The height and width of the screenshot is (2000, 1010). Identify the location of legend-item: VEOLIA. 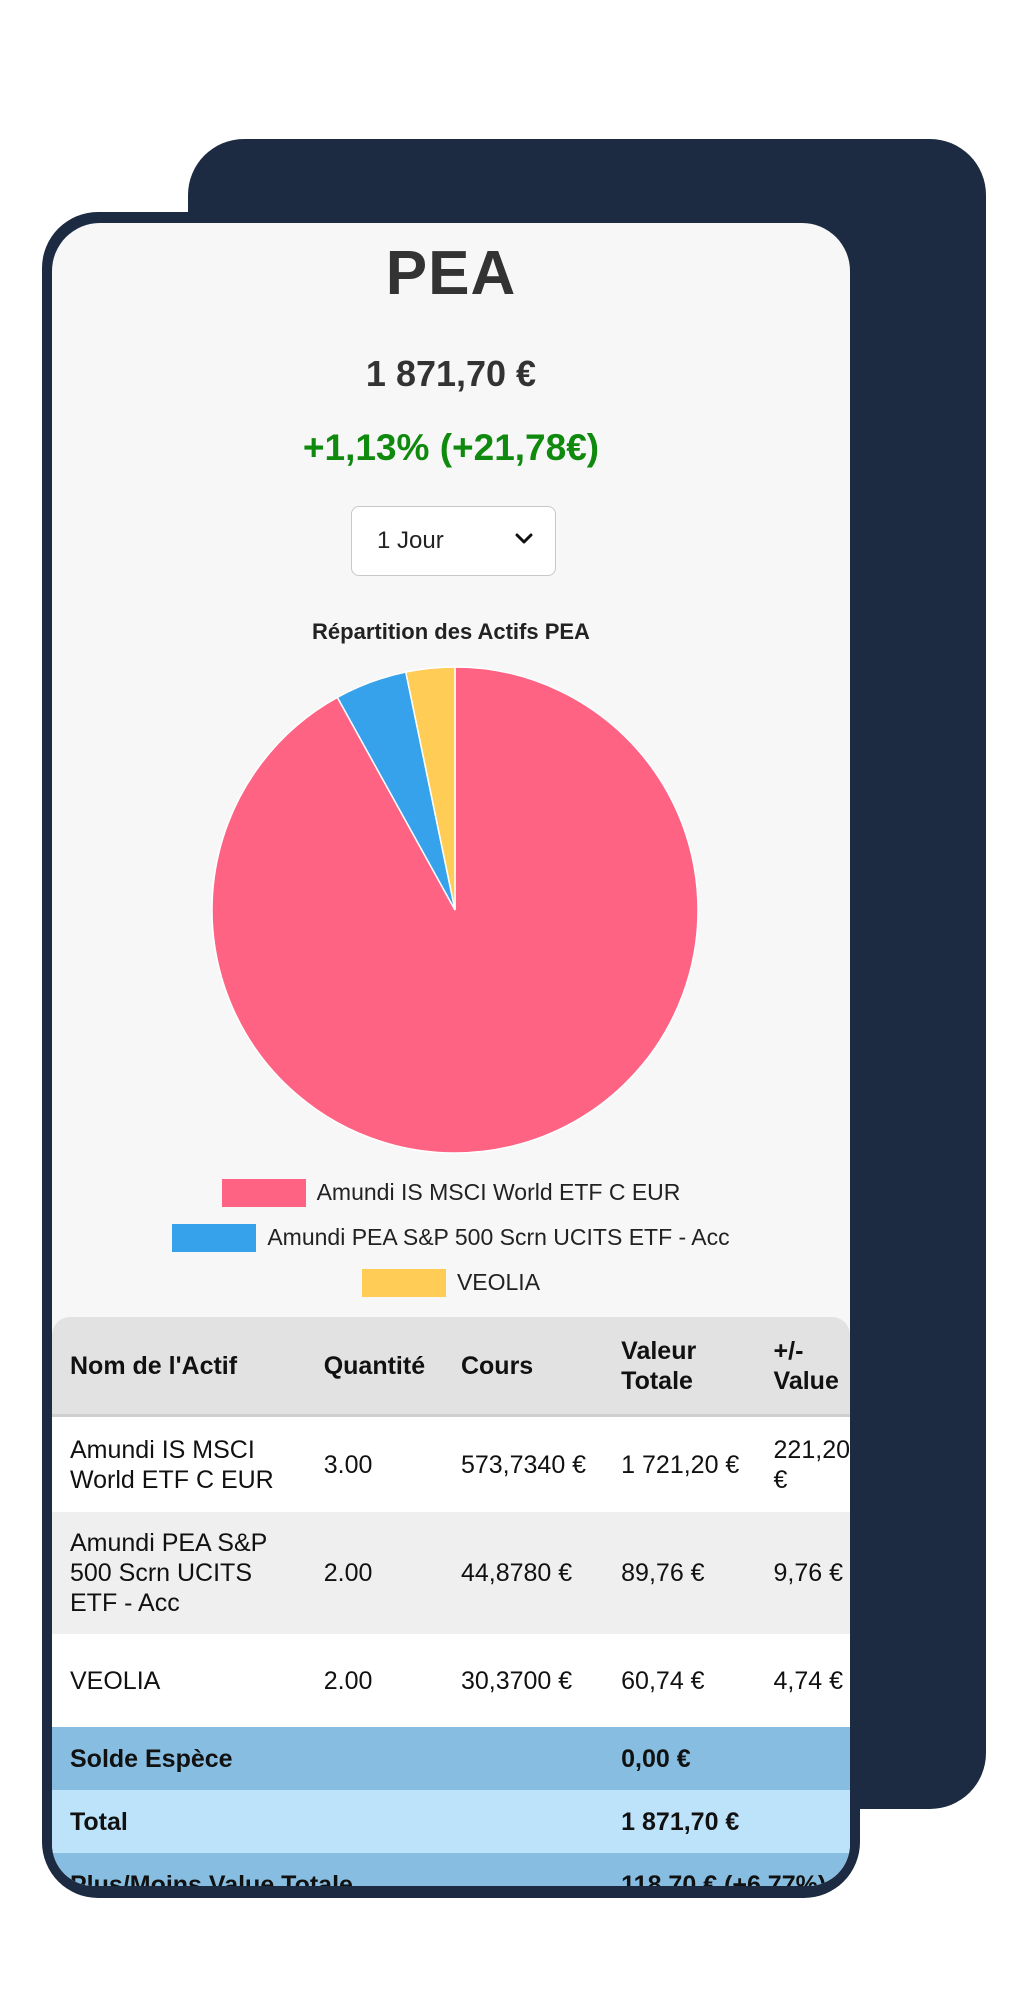
(451, 1282).